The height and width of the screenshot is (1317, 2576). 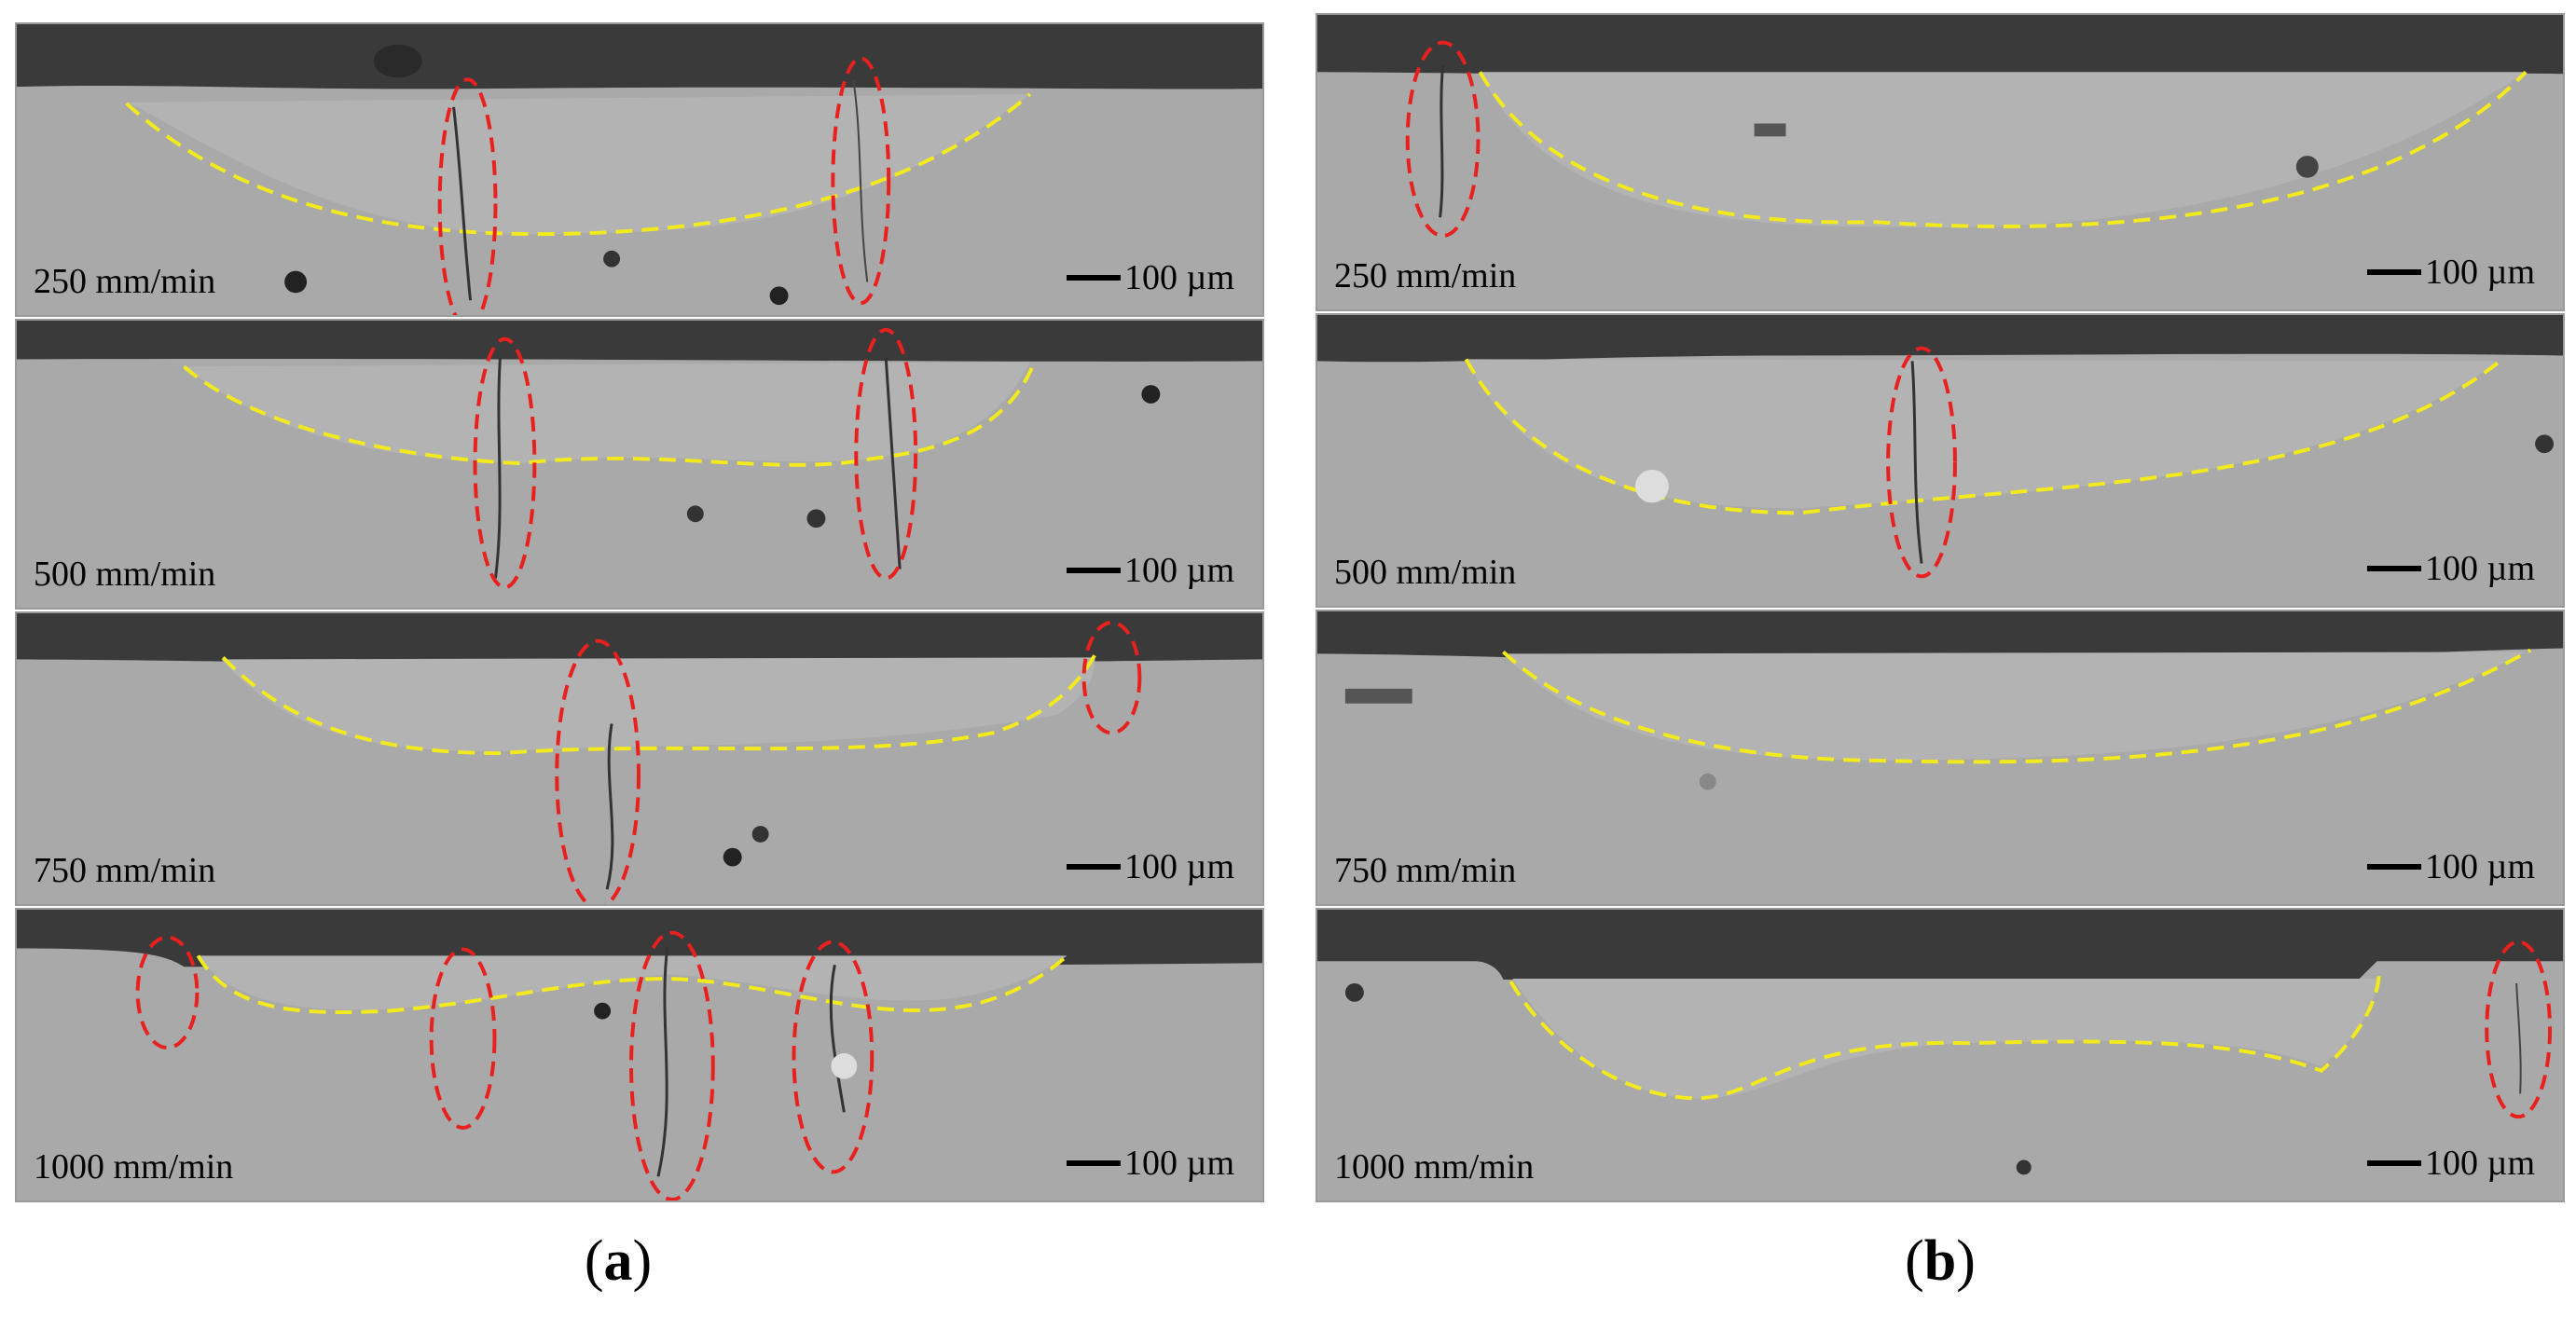 I want to click on caption-letter: a, so click(x=618, y=1261).